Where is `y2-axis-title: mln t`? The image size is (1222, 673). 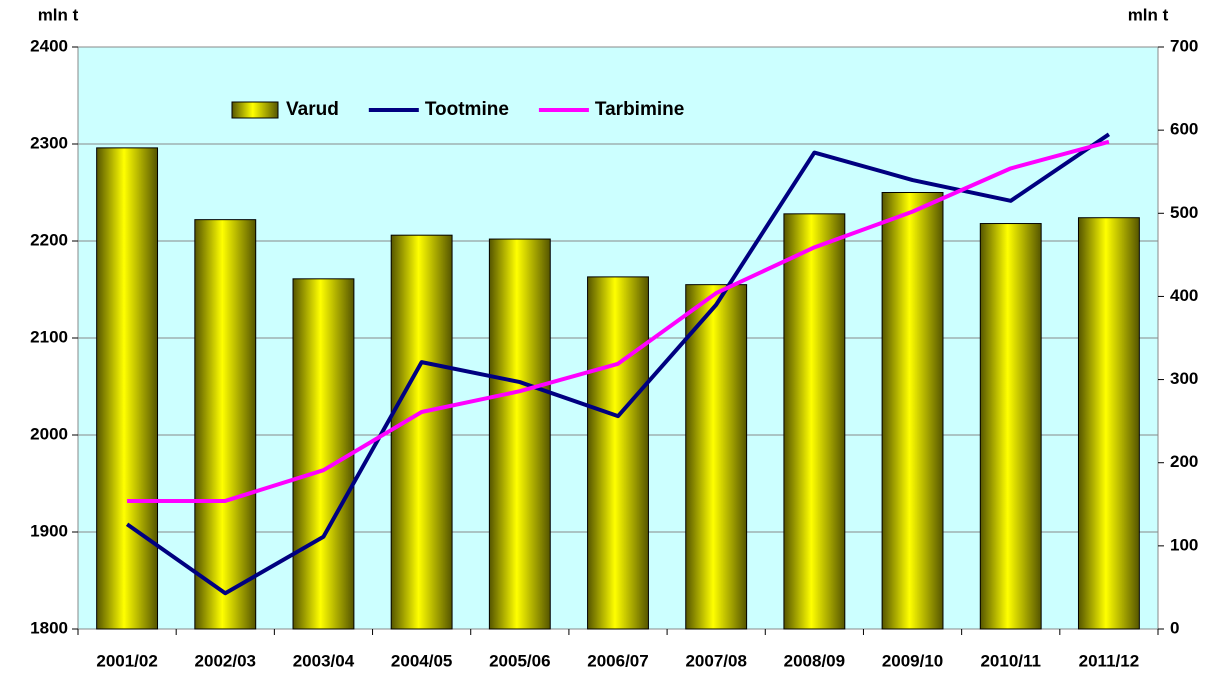
y2-axis-title: mln t is located at coordinates (1148, 14).